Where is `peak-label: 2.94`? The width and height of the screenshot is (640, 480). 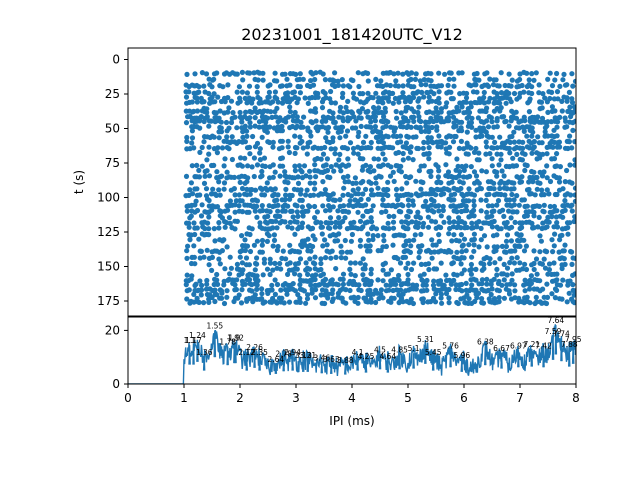 peak-label: 2.94 is located at coordinates (292, 352).